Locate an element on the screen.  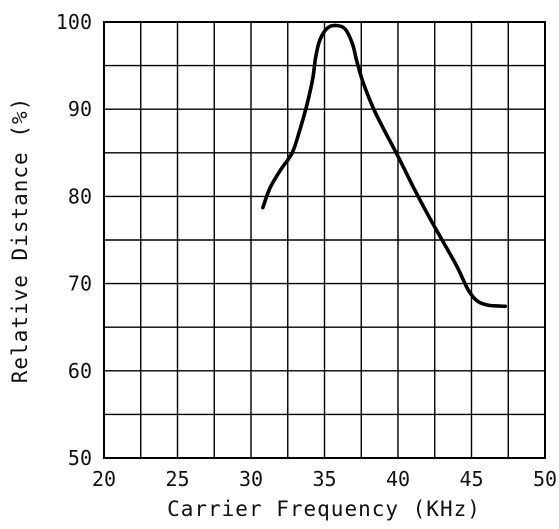
x-tick-label: 40 is located at coordinates (398, 479).